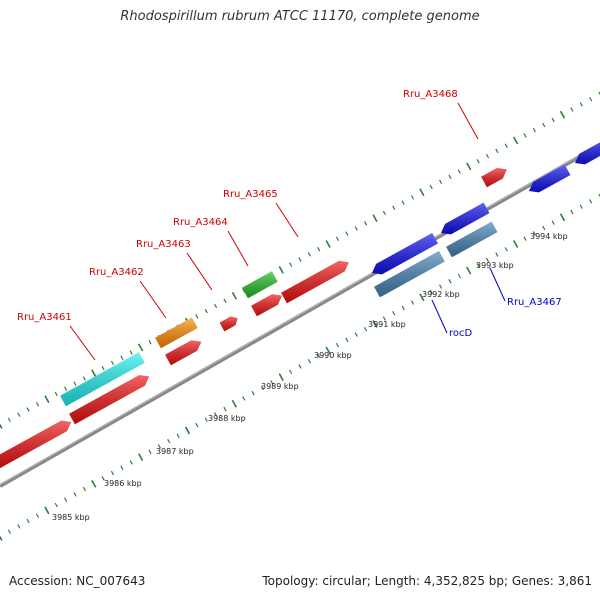 This screenshot has width=600, height=600. Describe the element at coordinates (175, 451) in the screenshot. I see `scale-label: 3987 kbp` at that location.